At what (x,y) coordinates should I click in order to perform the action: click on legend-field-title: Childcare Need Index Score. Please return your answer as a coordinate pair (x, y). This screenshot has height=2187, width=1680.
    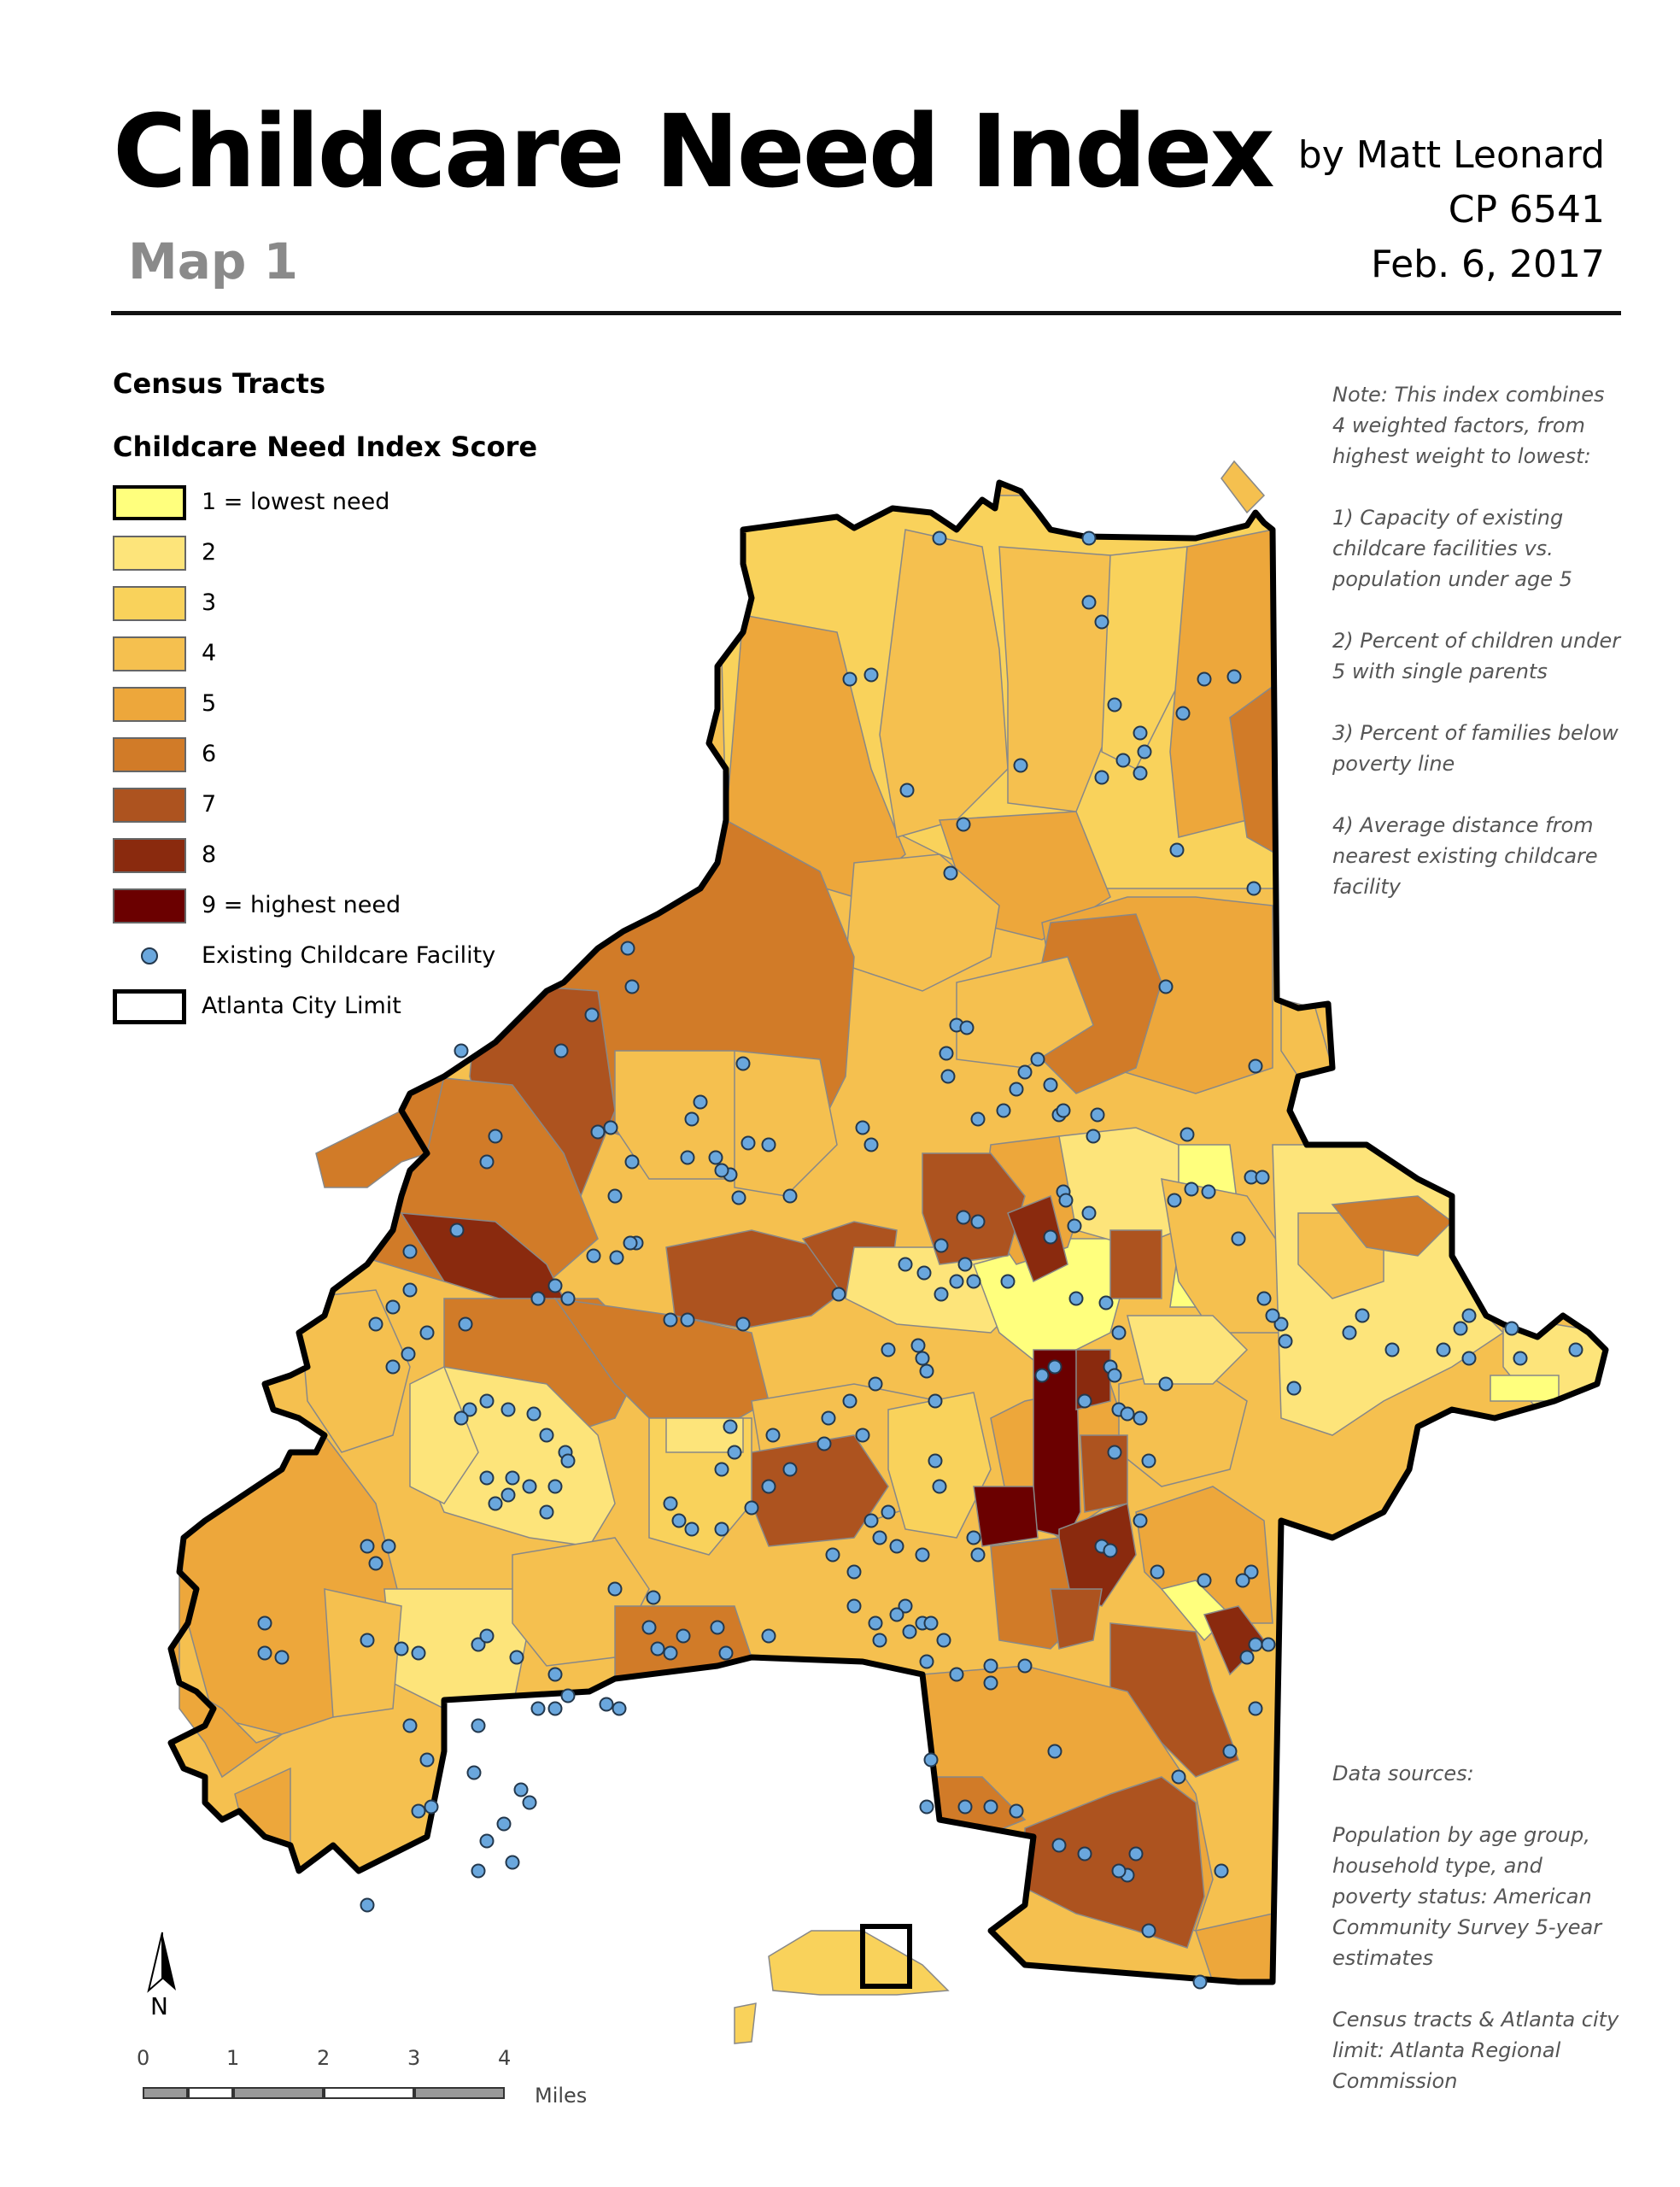
    Looking at the image, I should click on (326, 447).